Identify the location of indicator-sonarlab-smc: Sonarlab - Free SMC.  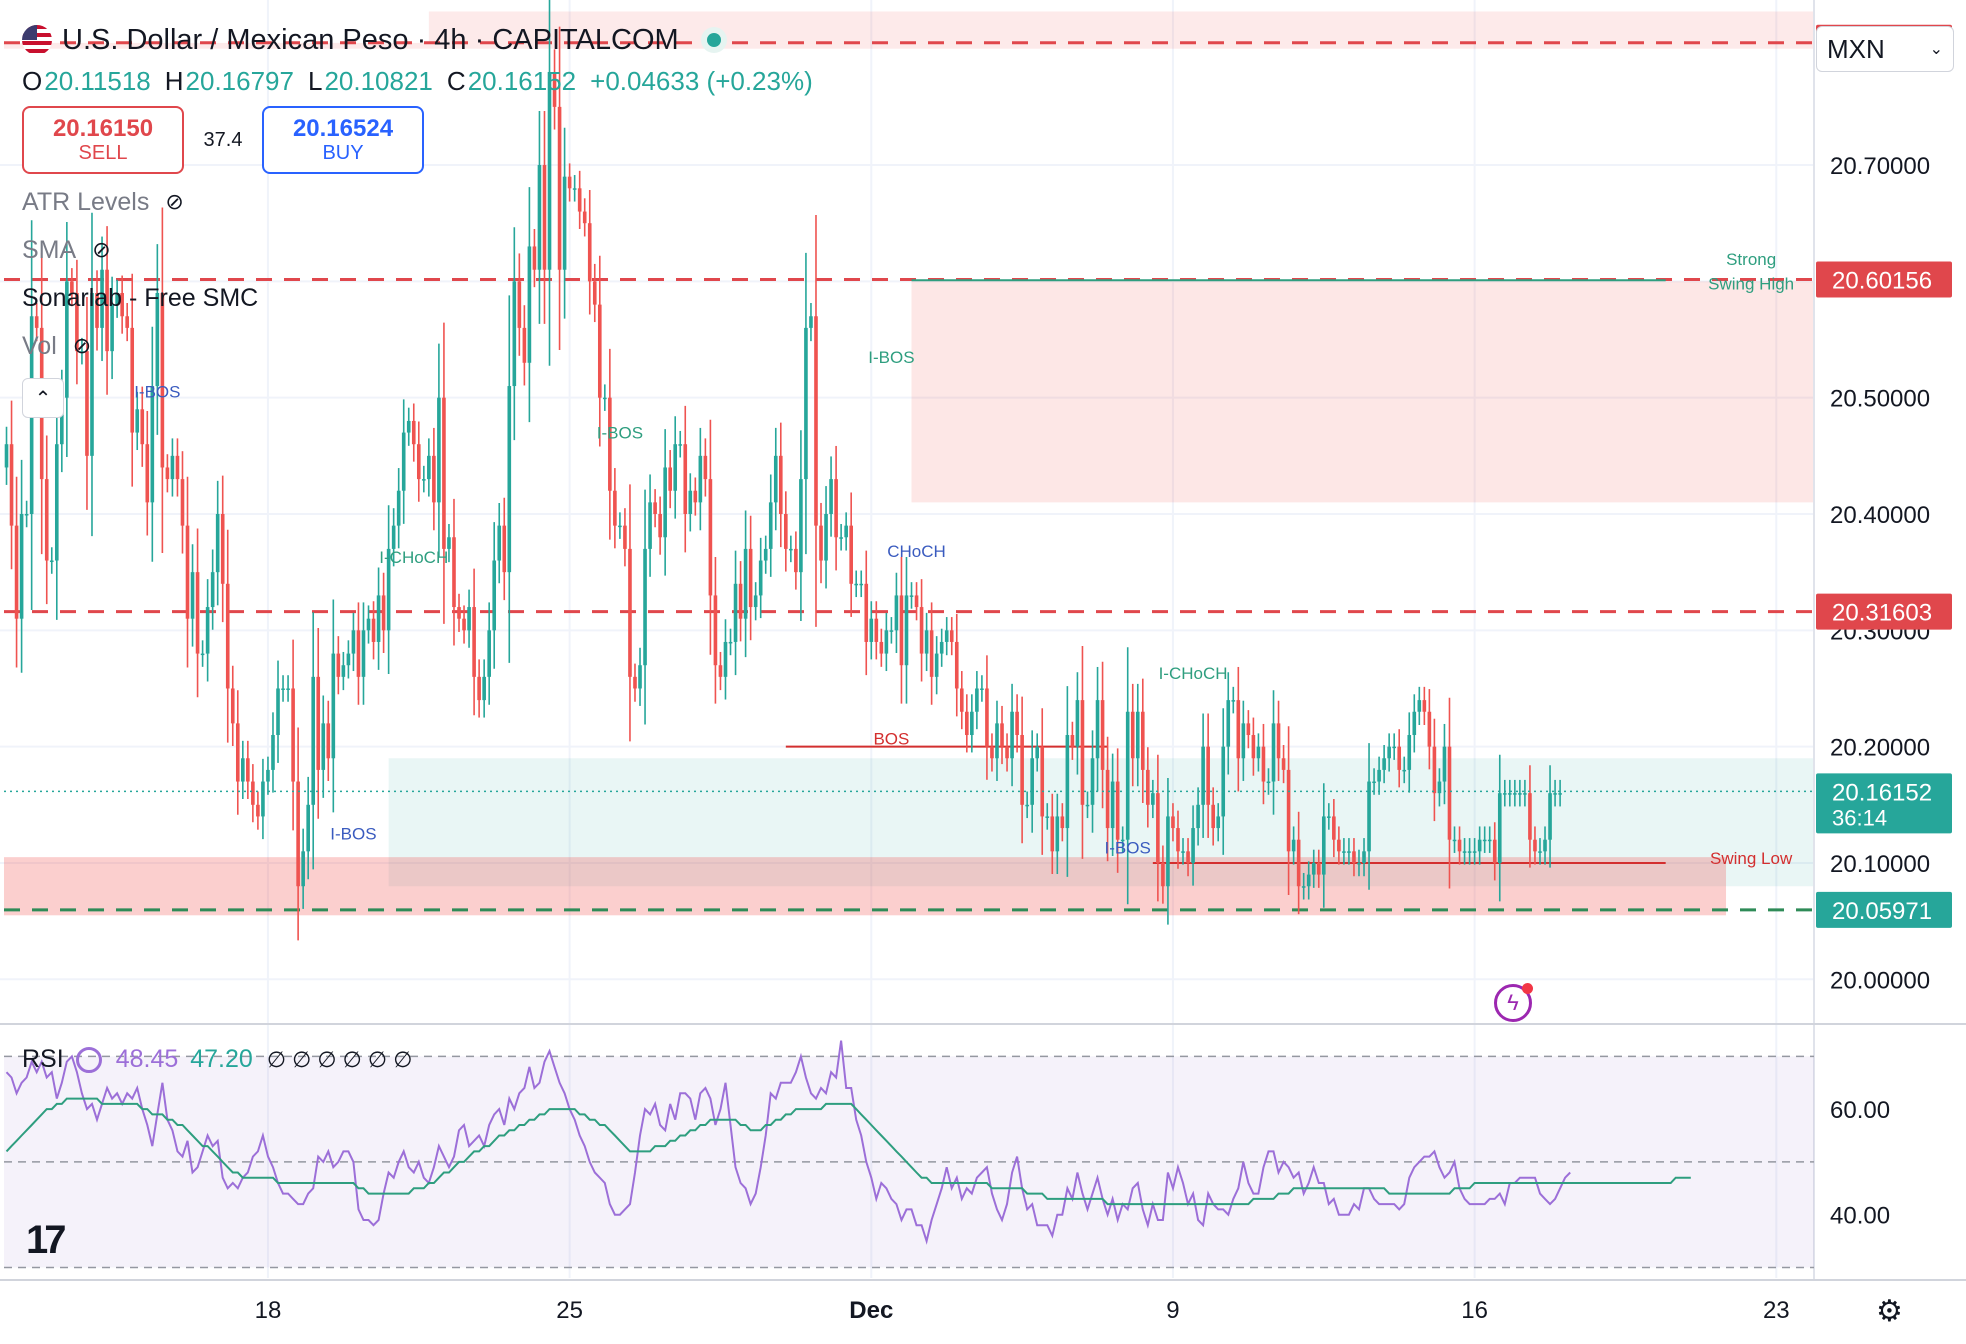
(424, 298).